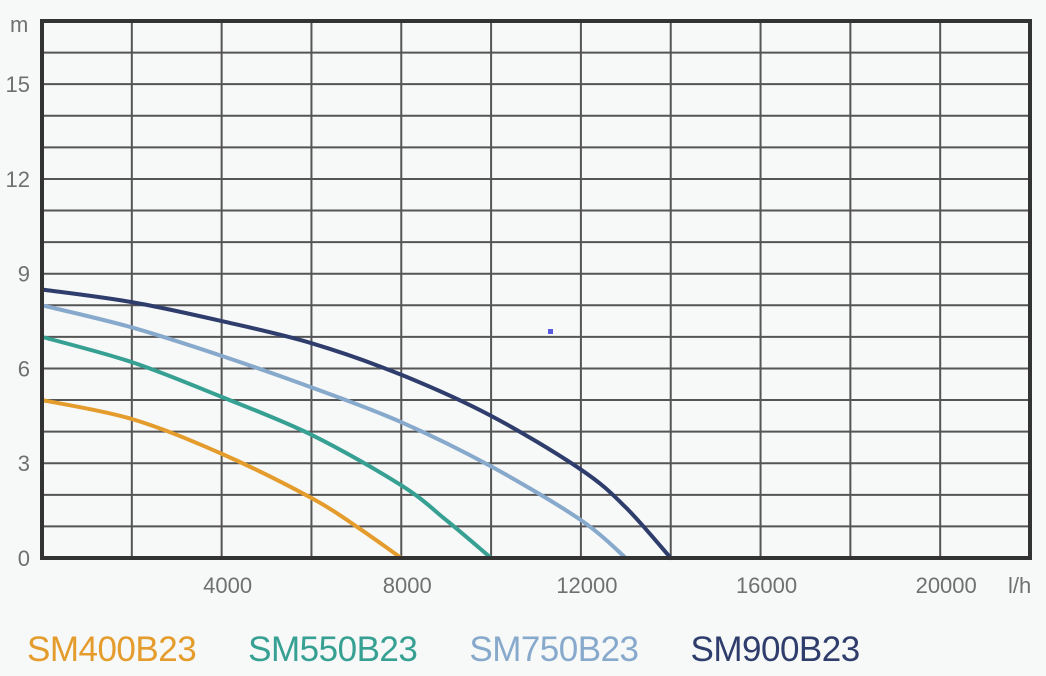  I want to click on marker-dot, so click(550, 331).